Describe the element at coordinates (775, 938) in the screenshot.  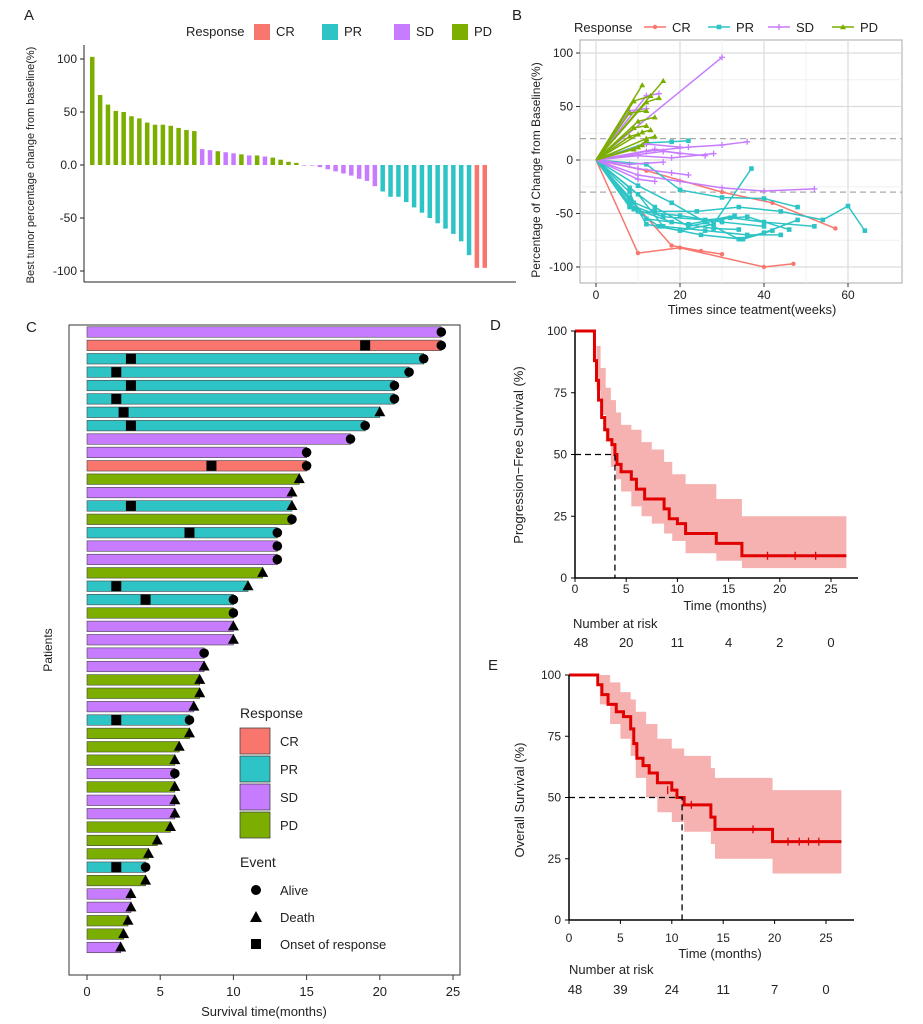
I see `x-tick-label: 20` at that location.